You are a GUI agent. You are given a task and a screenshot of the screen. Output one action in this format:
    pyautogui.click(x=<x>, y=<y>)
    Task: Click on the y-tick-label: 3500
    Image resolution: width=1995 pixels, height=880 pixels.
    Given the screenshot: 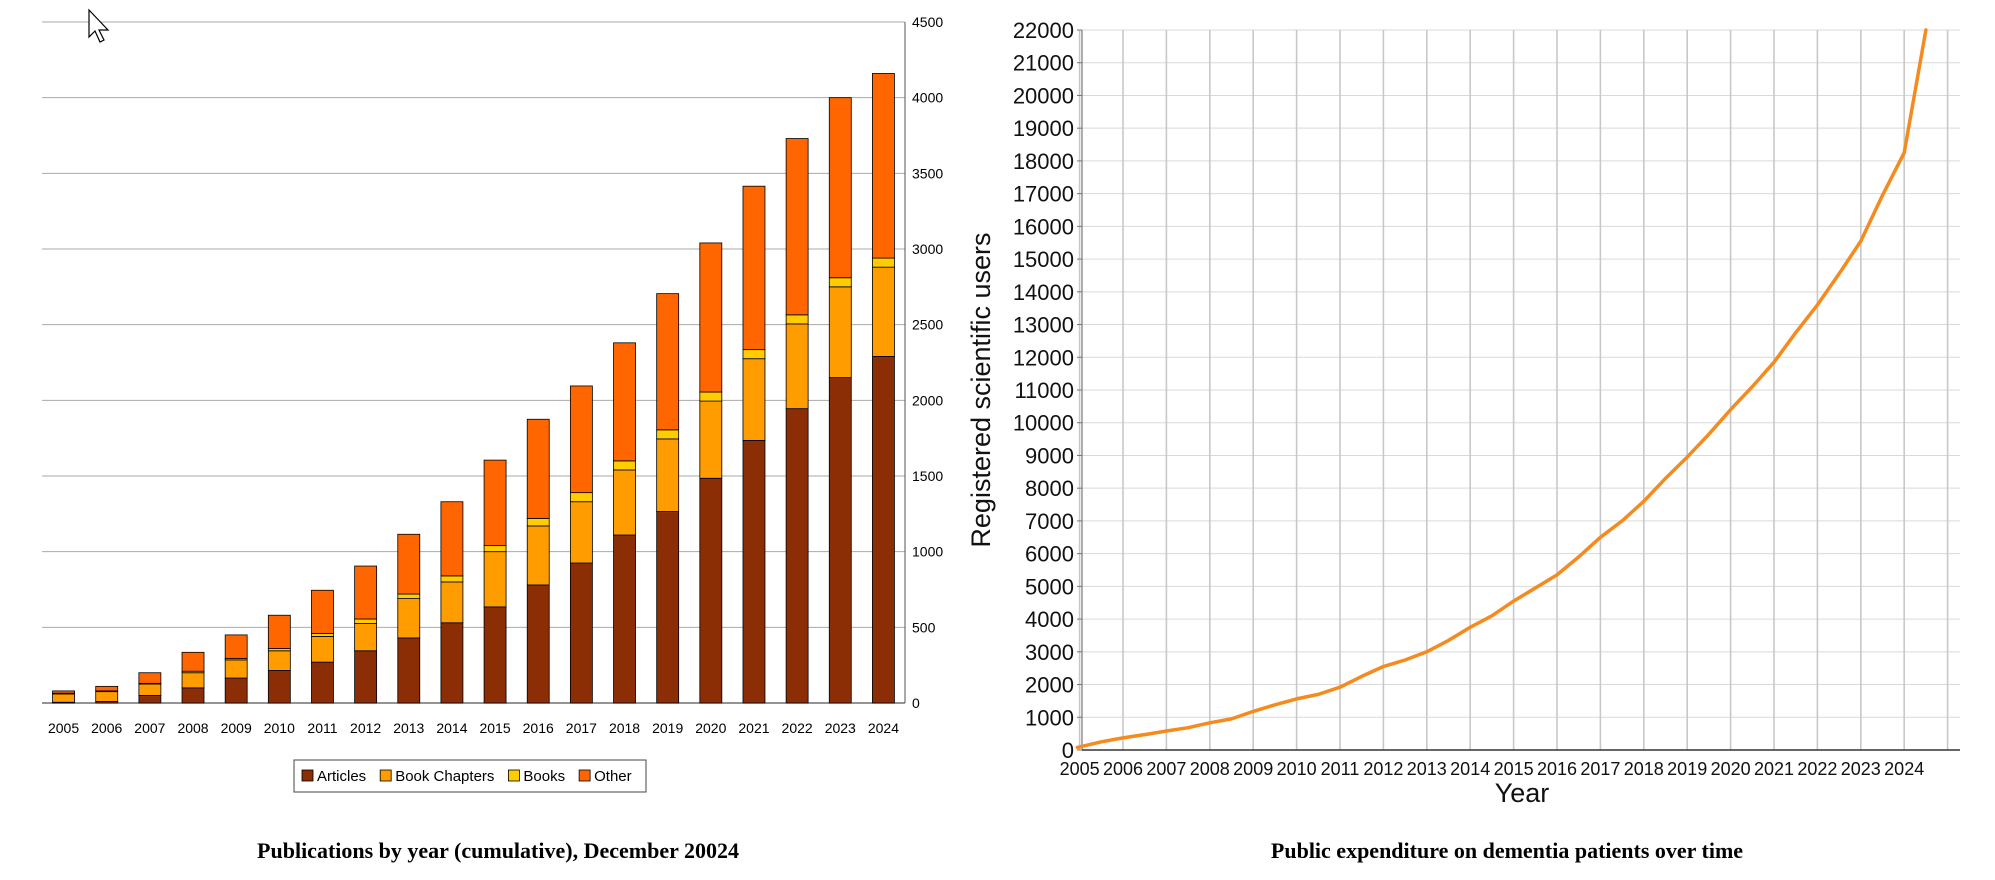 What is the action you would take?
    pyautogui.click(x=927, y=173)
    